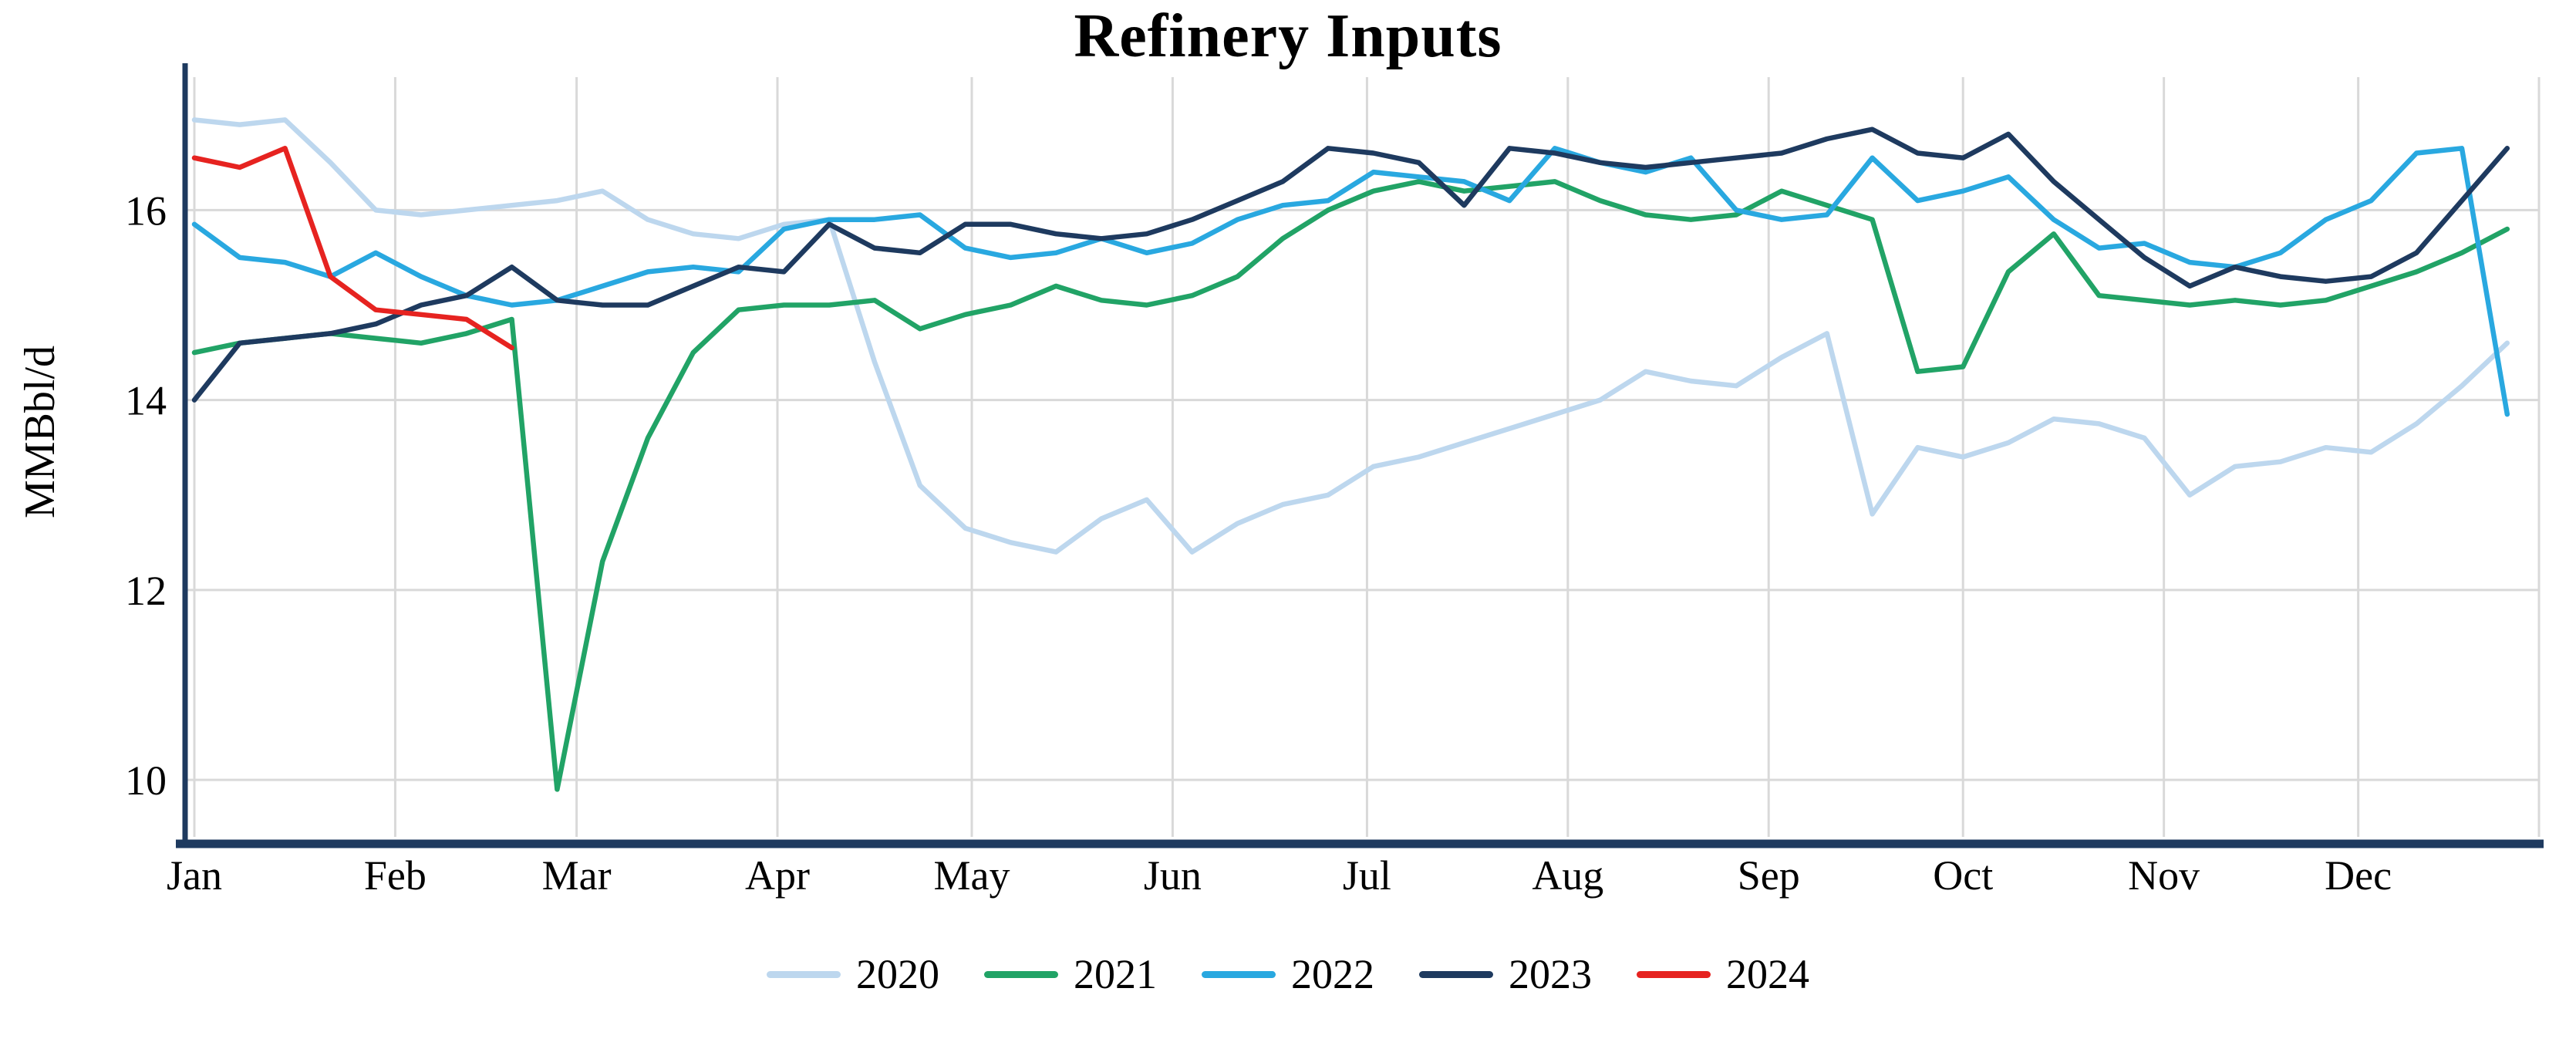  What do you see at coordinates (146, 211) in the screenshot?
I see `y-tick-label-16: 16` at bounding box center [146, 211].